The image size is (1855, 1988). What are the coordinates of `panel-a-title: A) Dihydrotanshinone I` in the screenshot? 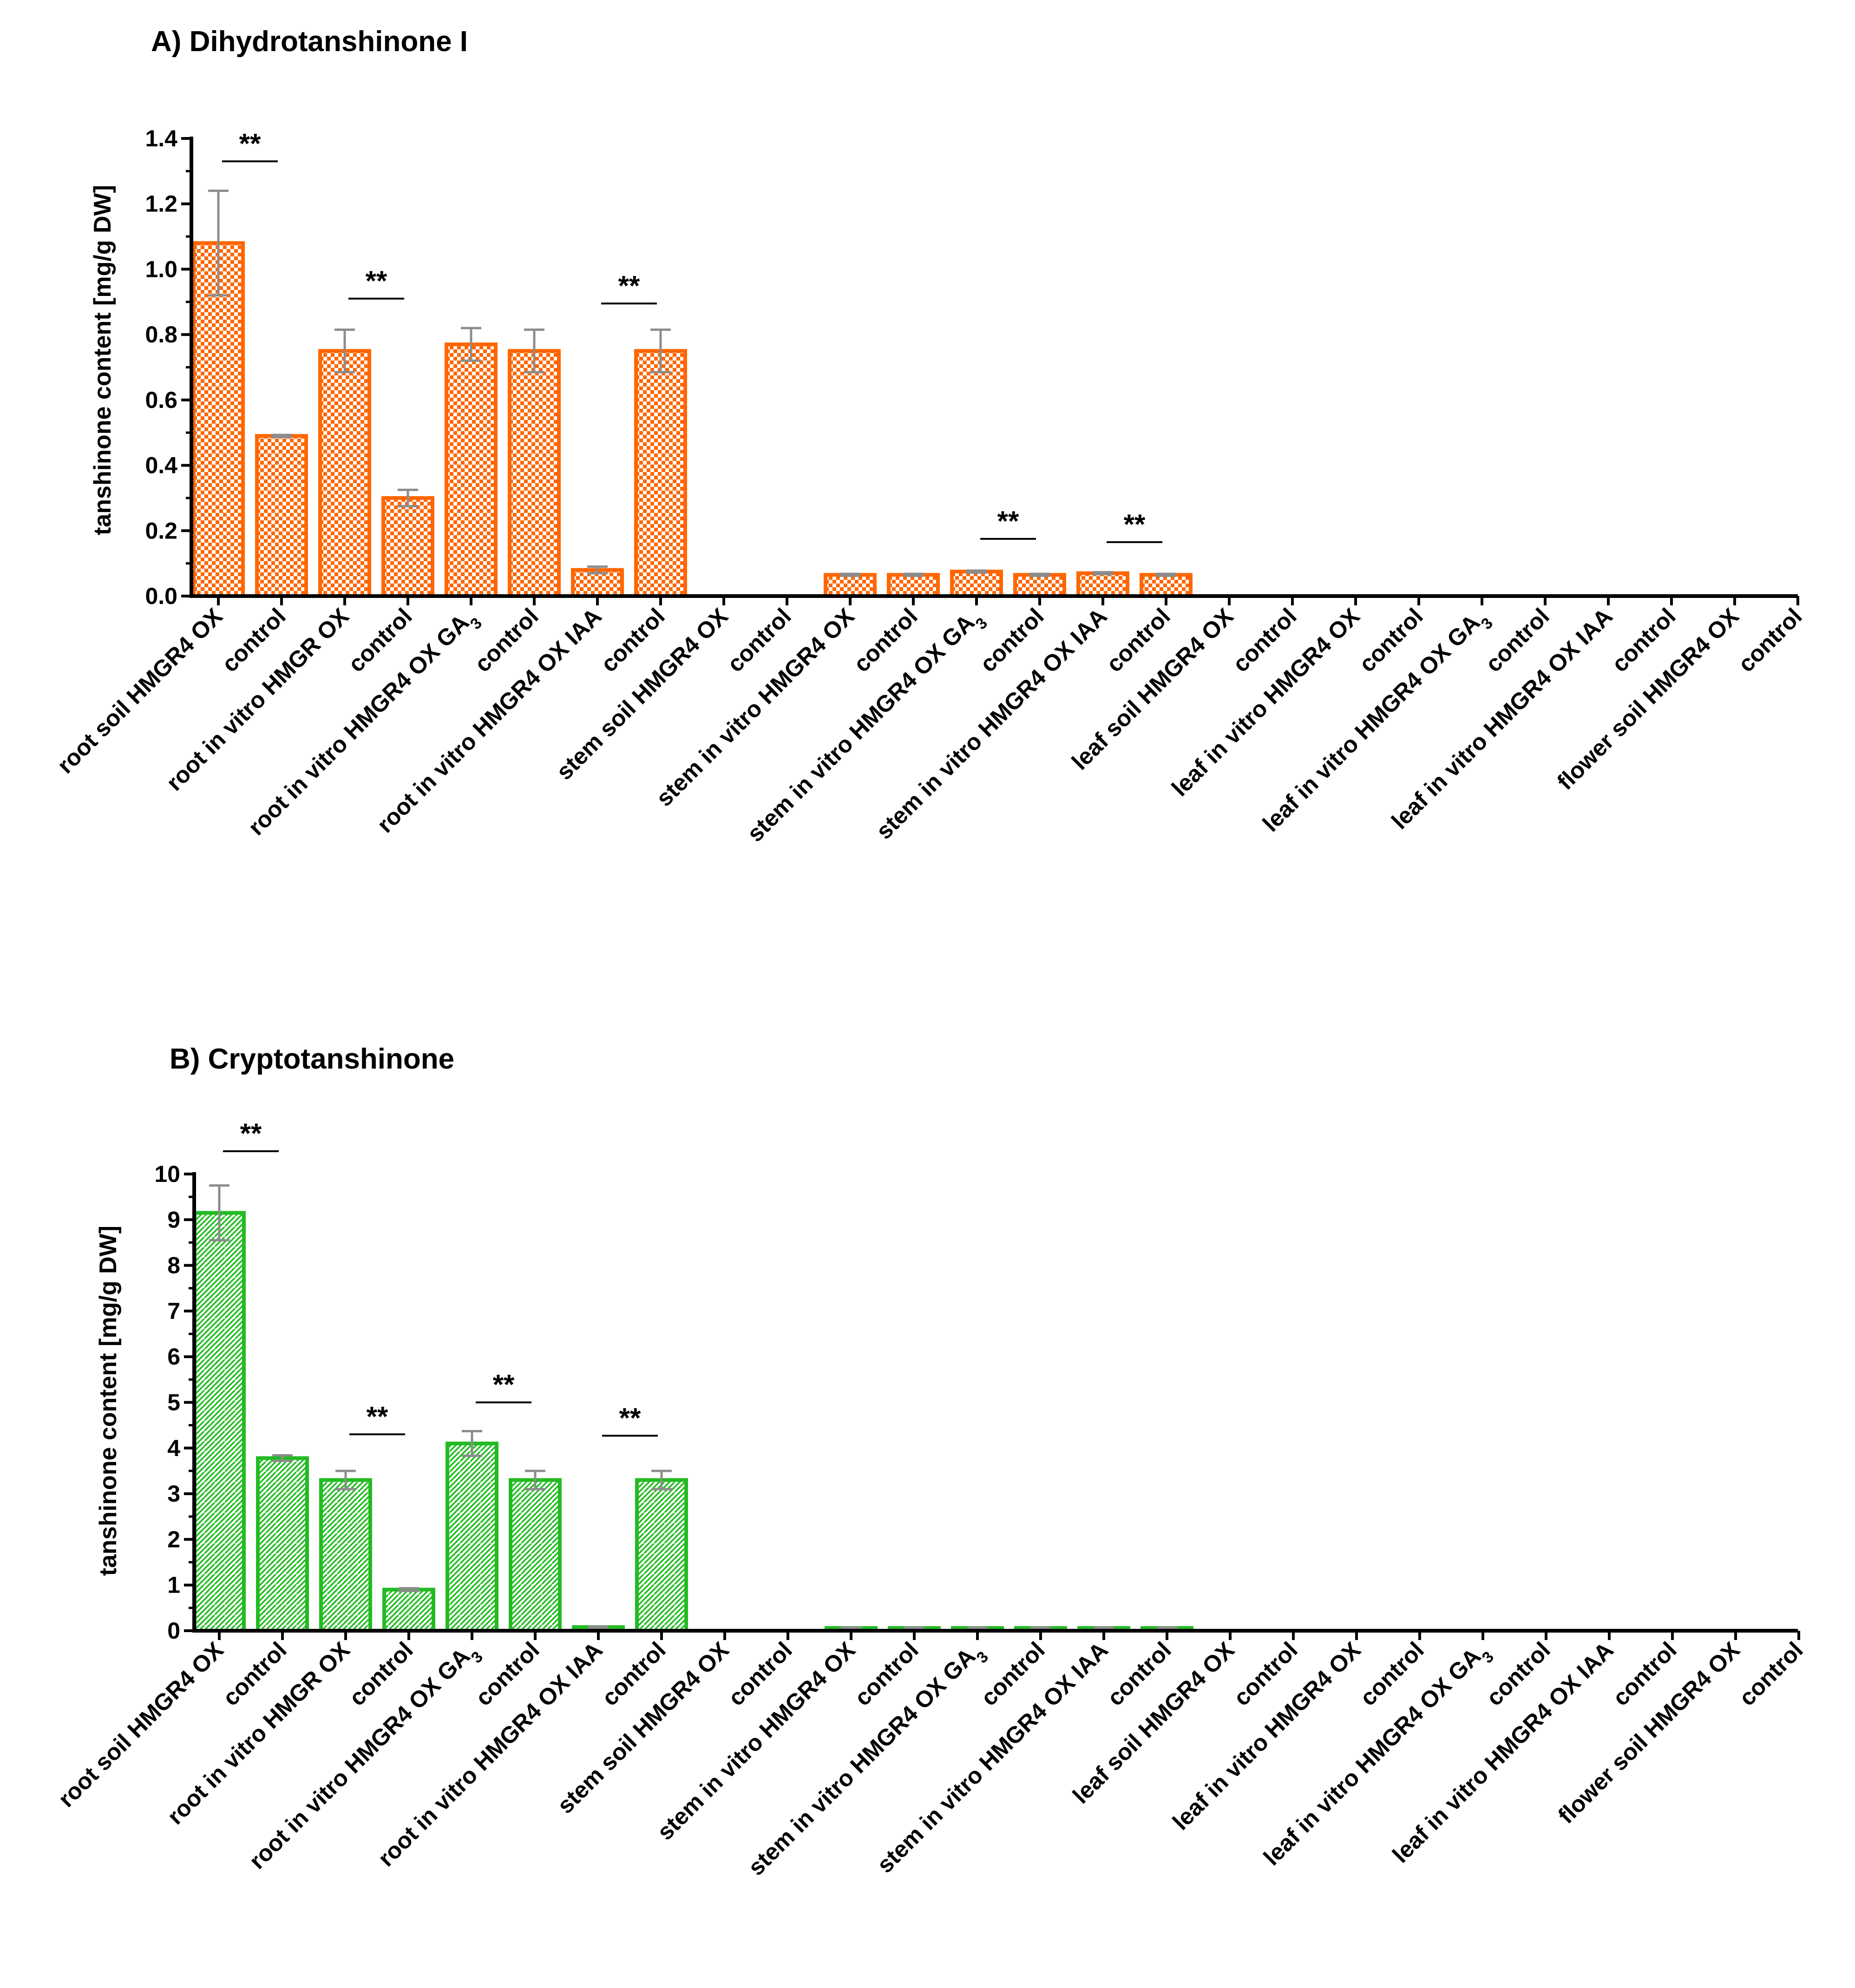 It's located at (309, 42).